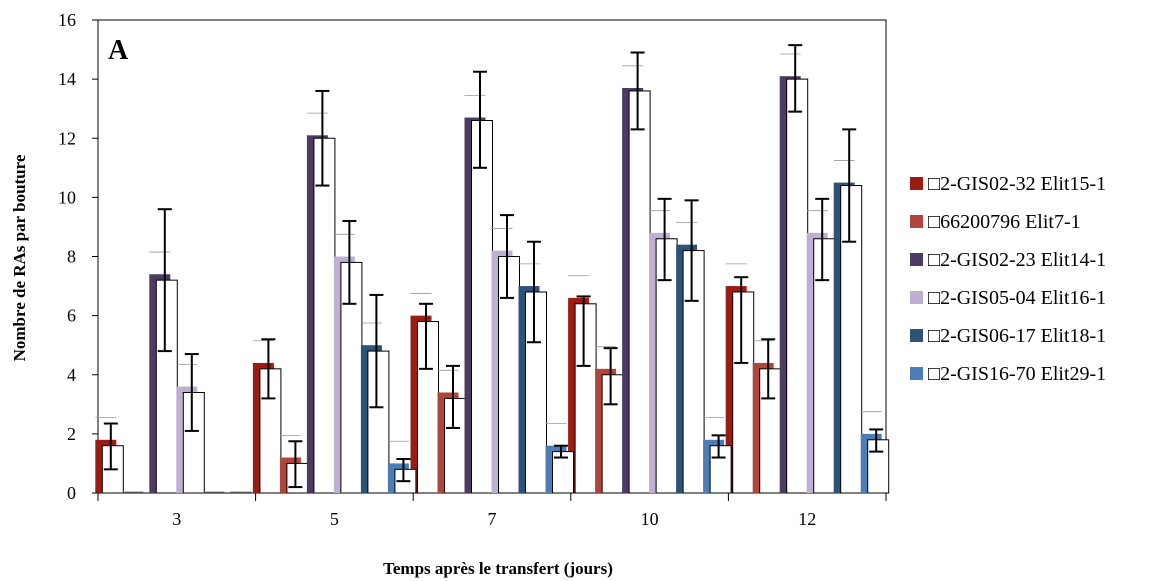  Describe the element at coordinates (71, 316) in the screenshot. I see `y-tick-label: 6` at that location.